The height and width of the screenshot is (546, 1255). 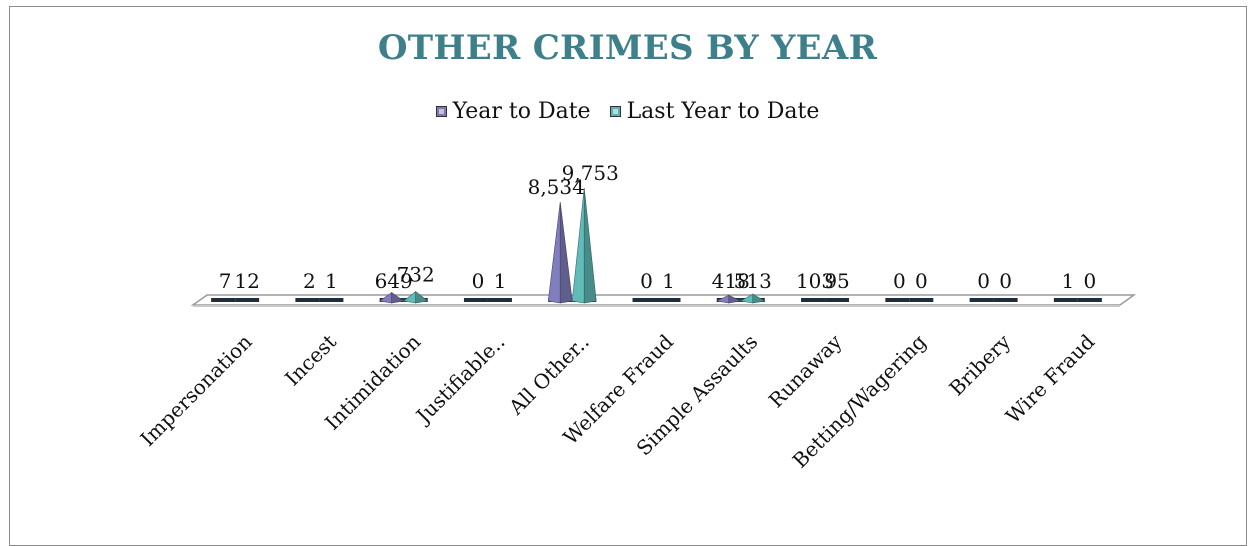 What do you see at coordinates (307, 300) in the screenshot?
I see `bar-base-ytd-incest` at bounding box center [307, 300].